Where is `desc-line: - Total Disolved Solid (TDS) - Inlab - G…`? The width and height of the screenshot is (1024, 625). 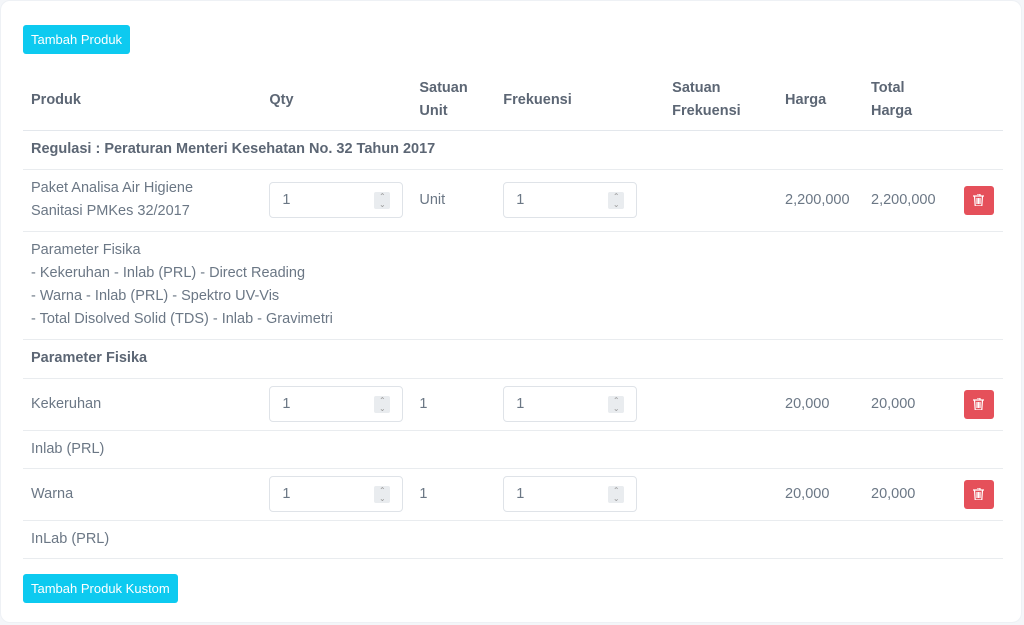 desc-line: - Total Disolved Solid (TDS) - Inlab - G… is located at coordinates (182, 319).